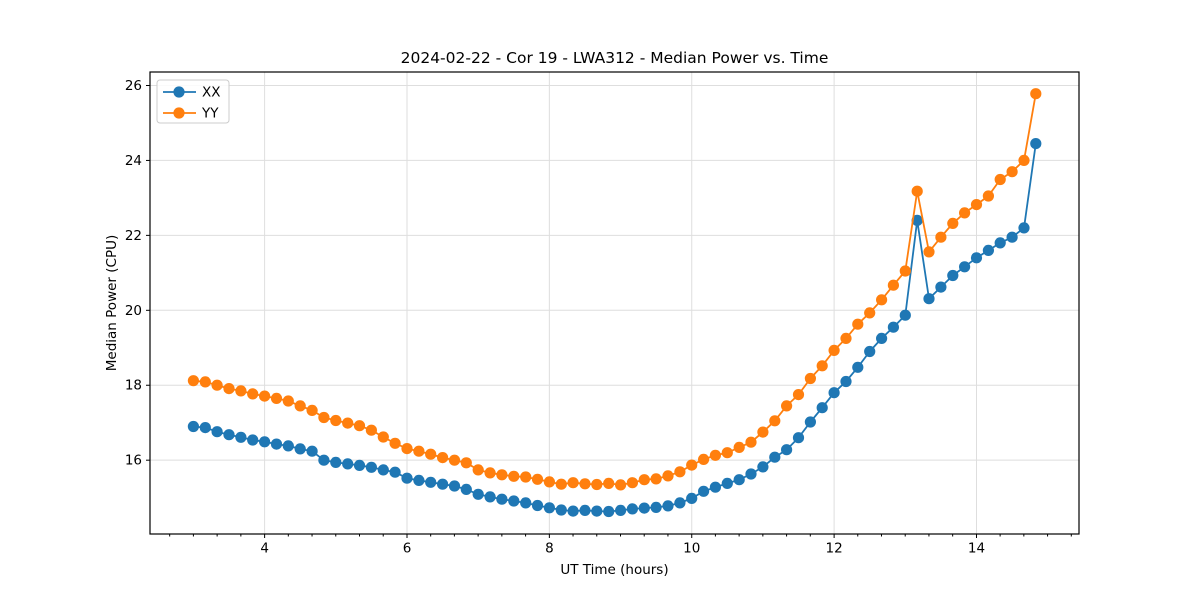 The width and height of the screenshot is (1200, 600). Describe the element at coordinates (210, 114) in the screenshot. I see `legend-label-YY: YY` at that location.